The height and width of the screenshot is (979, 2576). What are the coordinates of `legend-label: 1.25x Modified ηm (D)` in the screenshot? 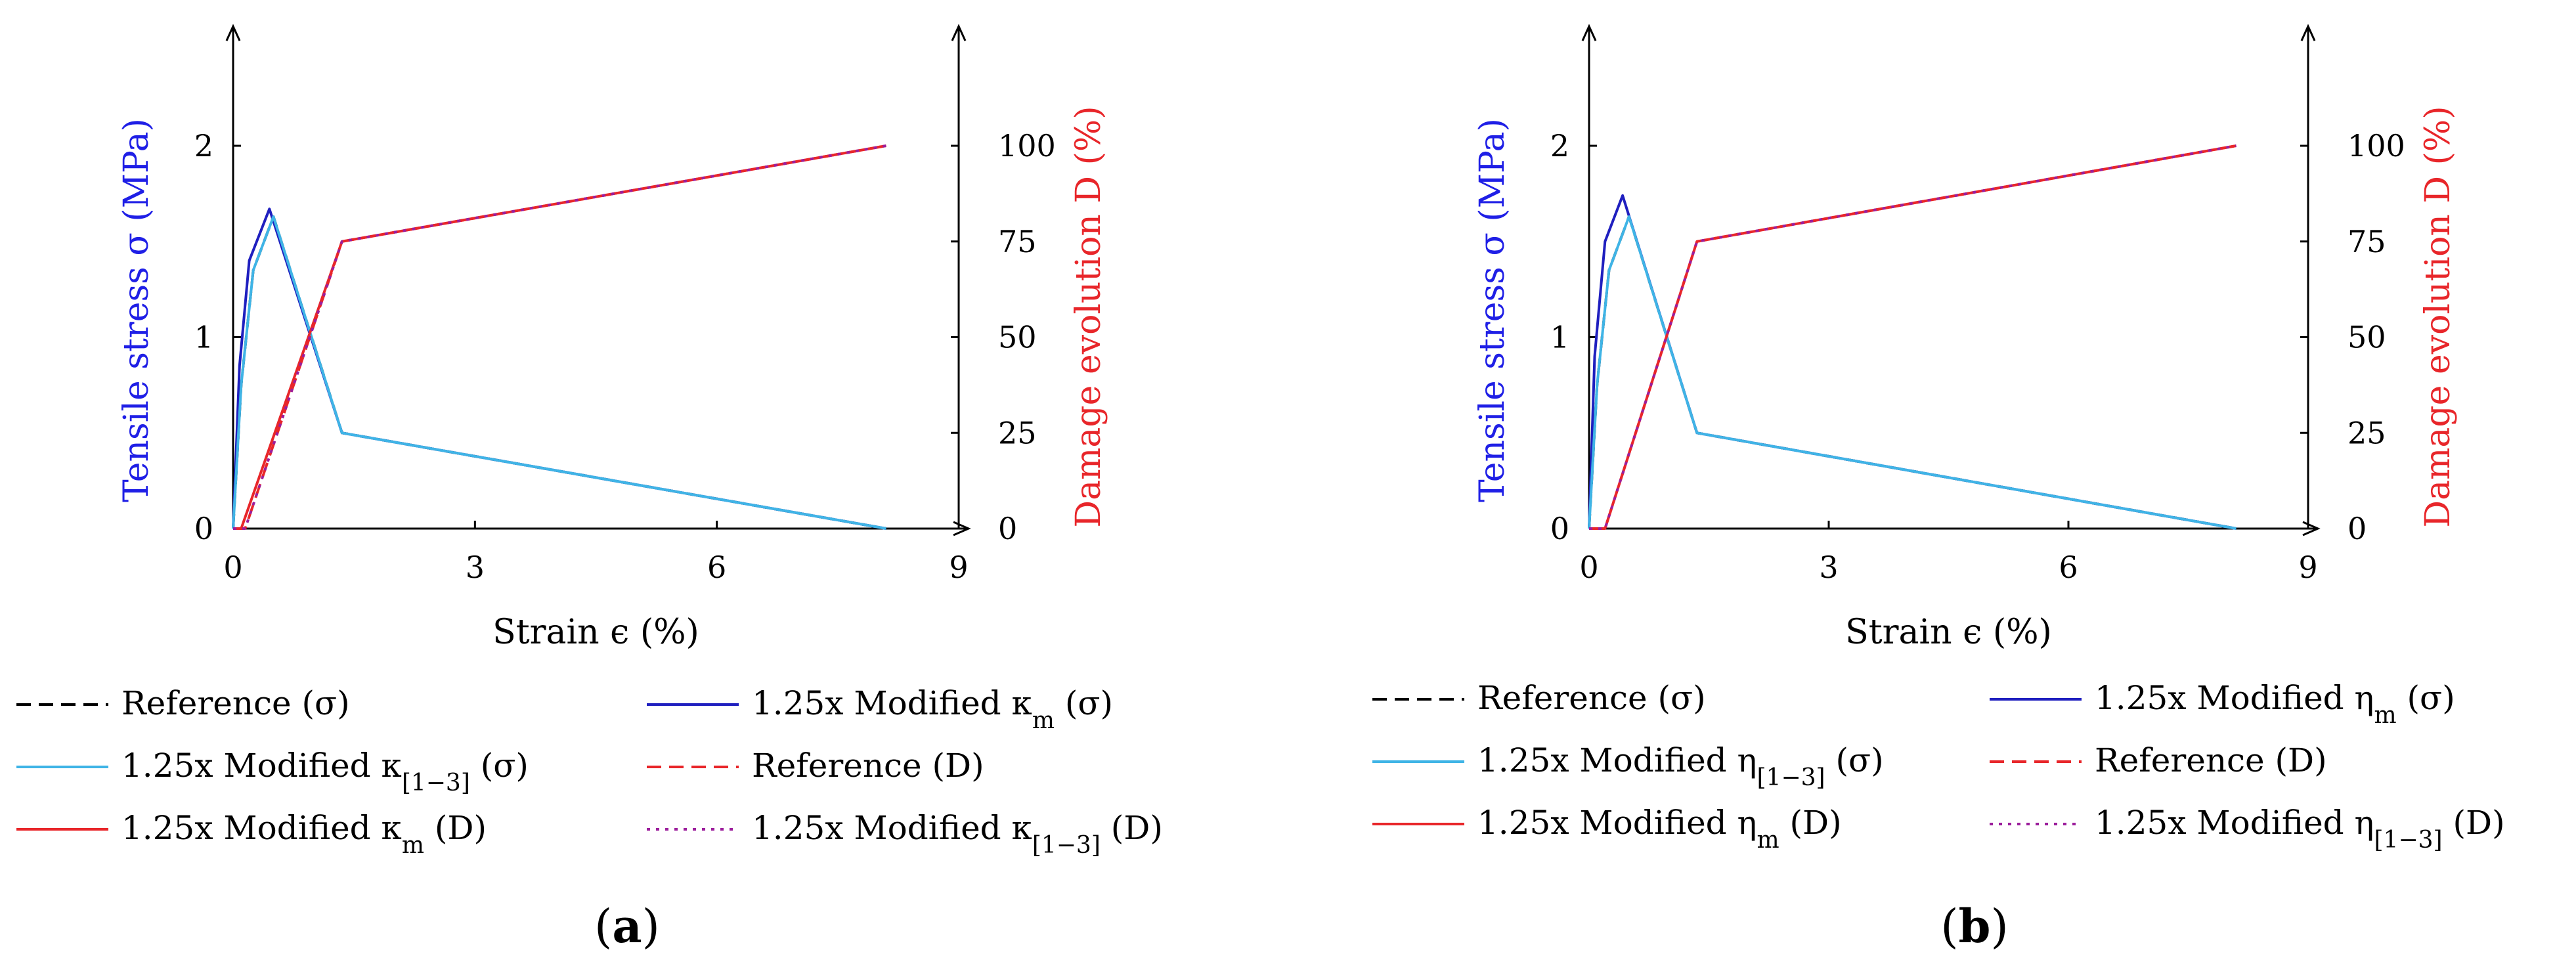 It's located at (1659, 829).